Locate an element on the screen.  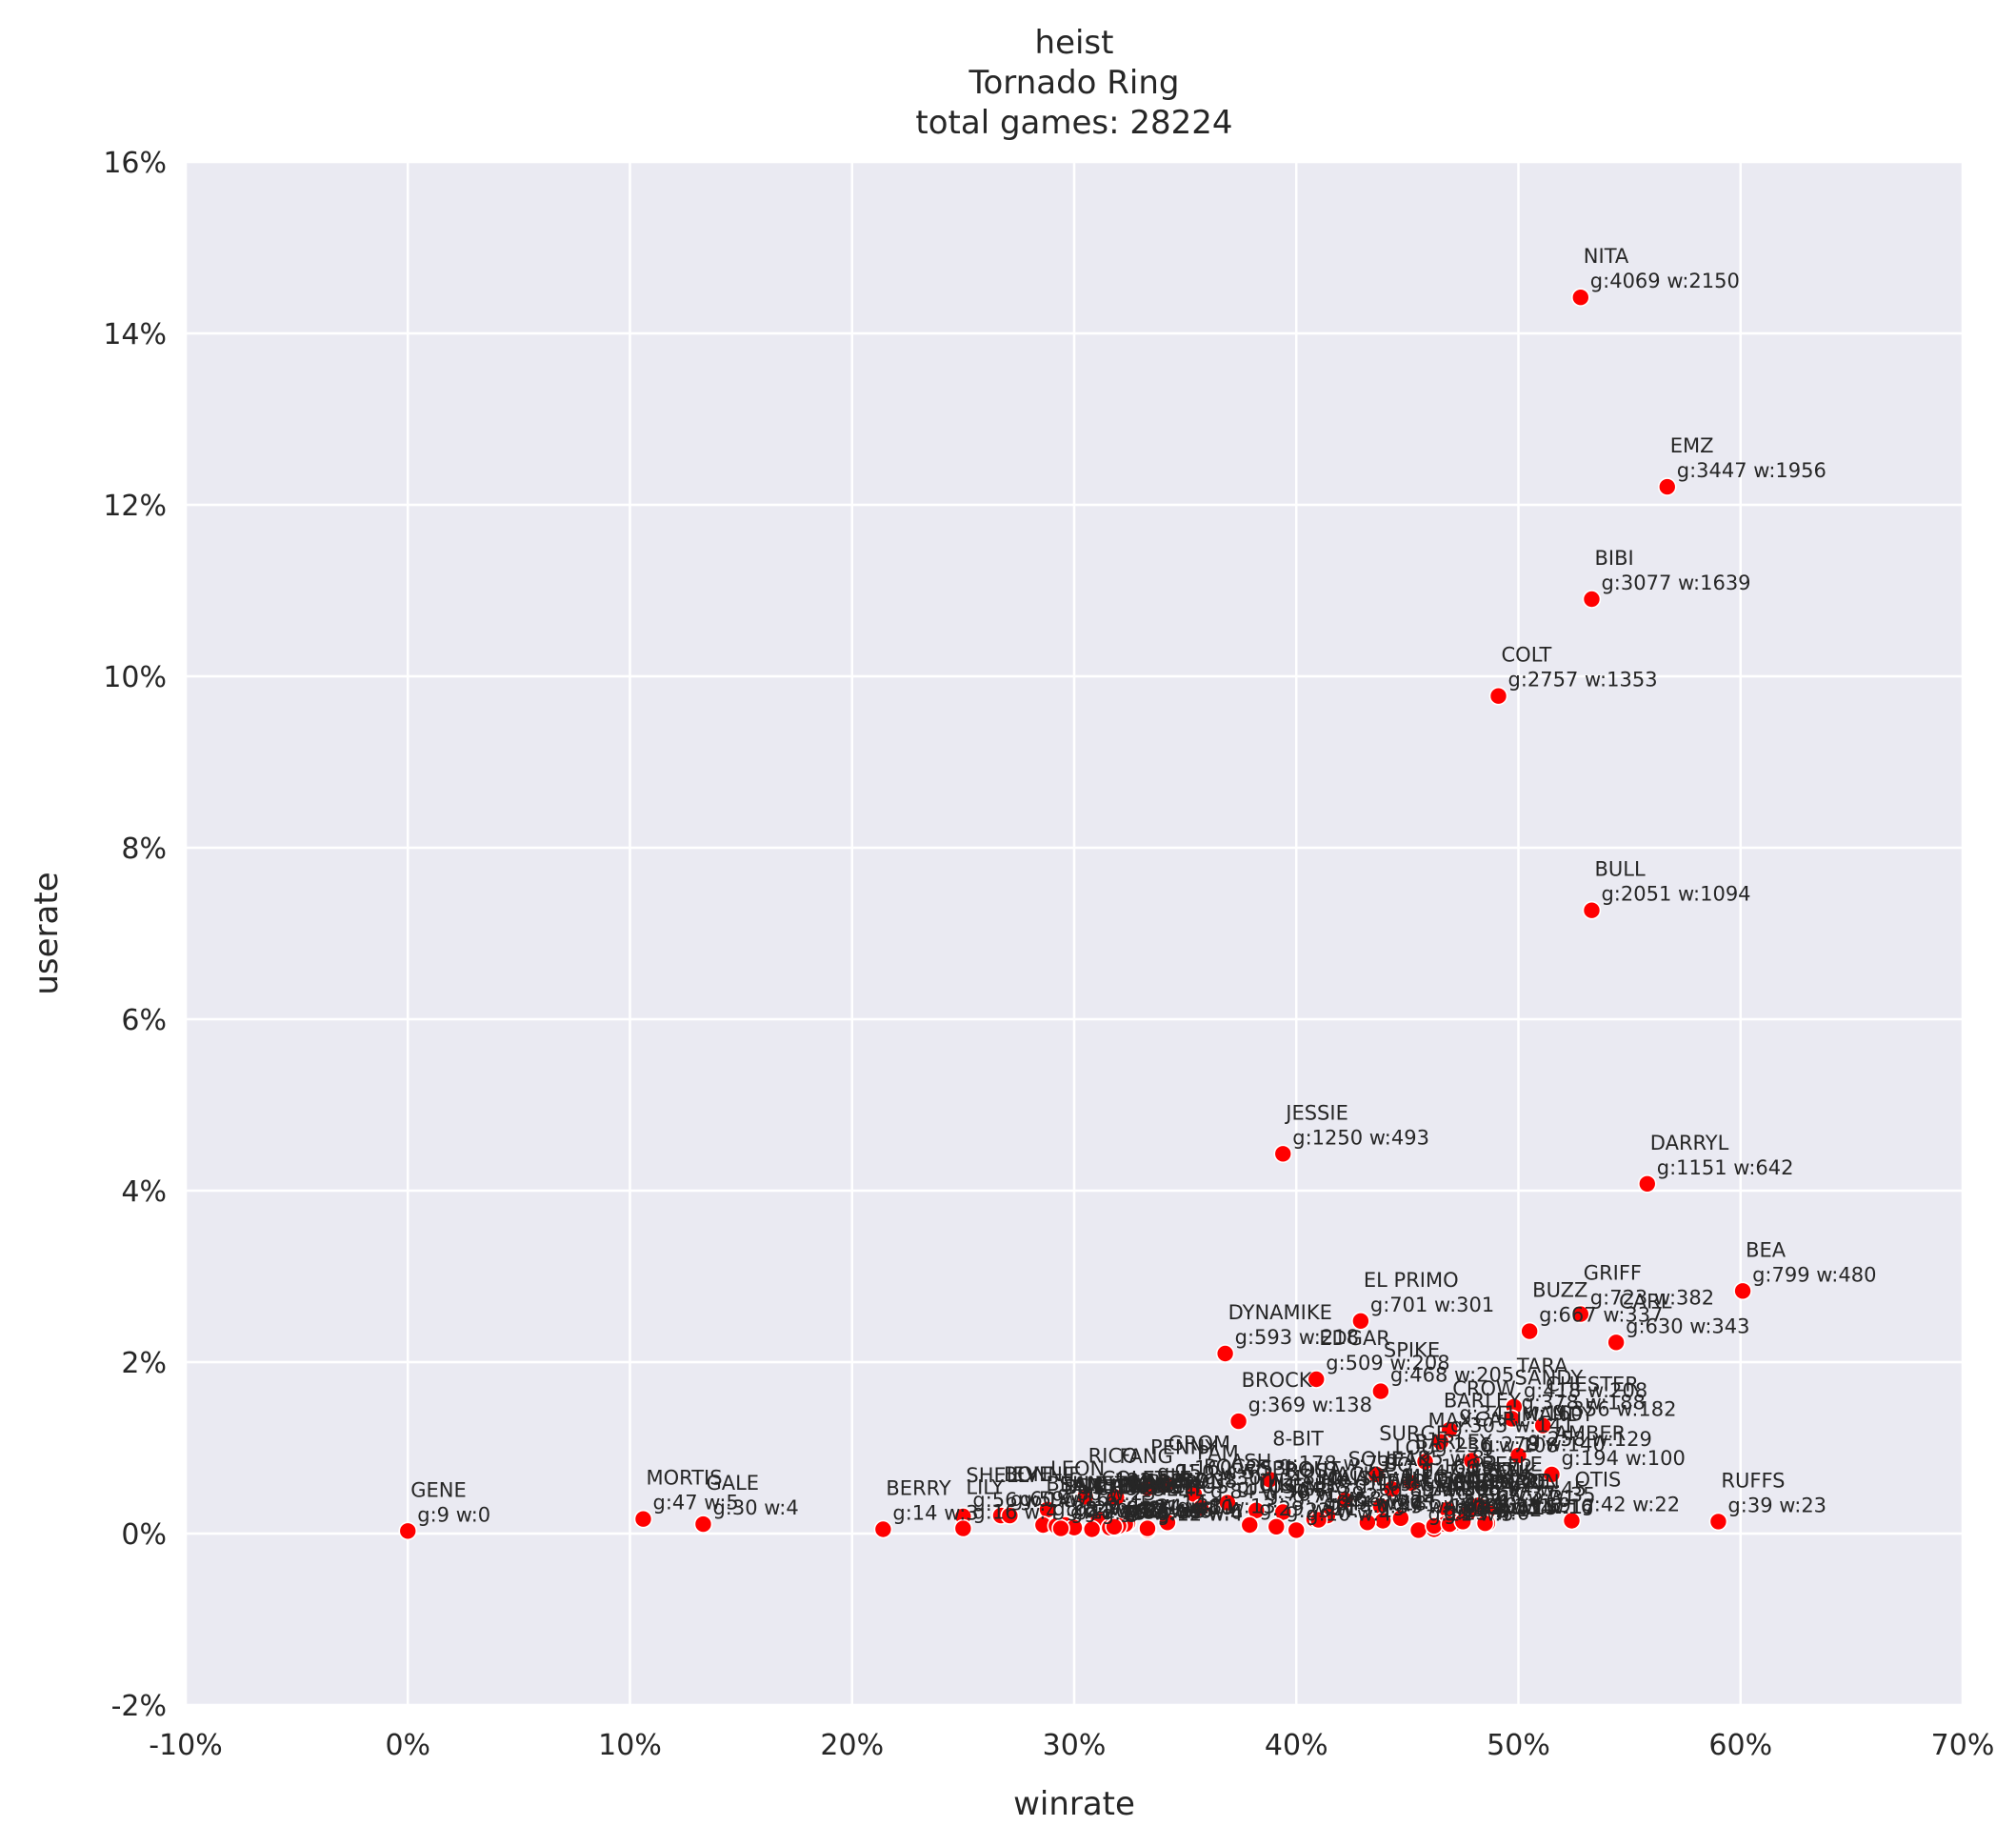
point-name-label: EL PRIMO is located at coordinates (1411, 1280).